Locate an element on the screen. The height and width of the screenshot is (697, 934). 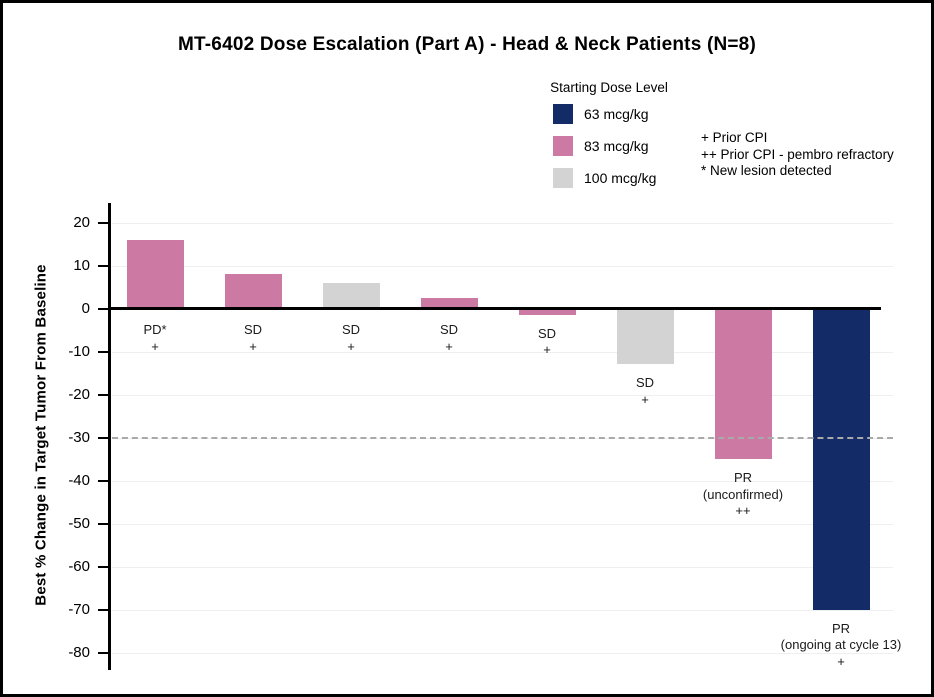
footnote-line: ++ Prior CPI - pembro refractory is located at coordinates (797, 154).